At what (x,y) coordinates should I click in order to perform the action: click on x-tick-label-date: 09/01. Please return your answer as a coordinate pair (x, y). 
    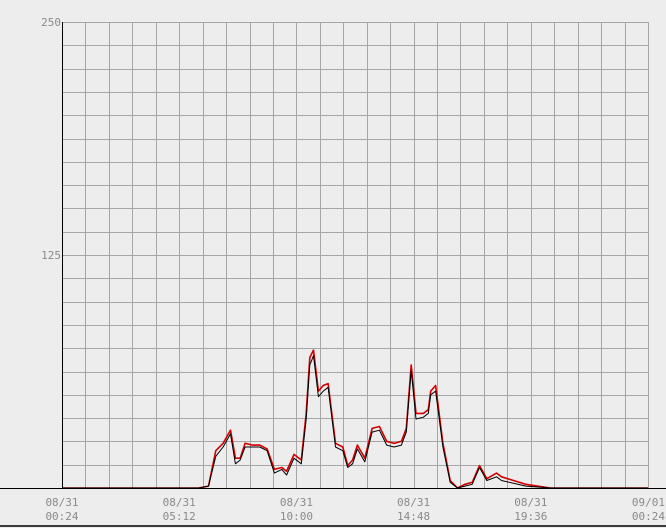
    Looking at the image, I should click on (648, 502).